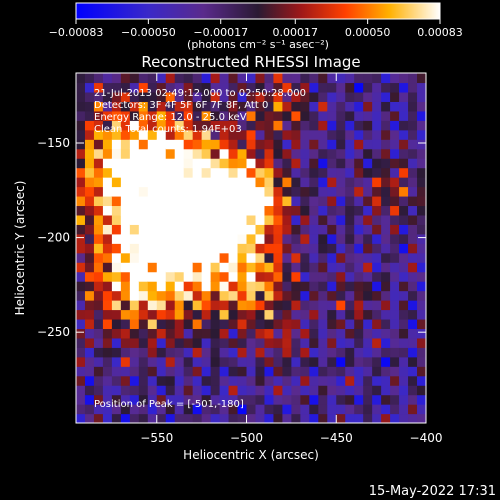 The width and height of the screenshot is (500, 500). What do you see at coordinates (336, 438) in the screenshot?
I see `x-tick-label: −450` at bounding box center [336, 438].